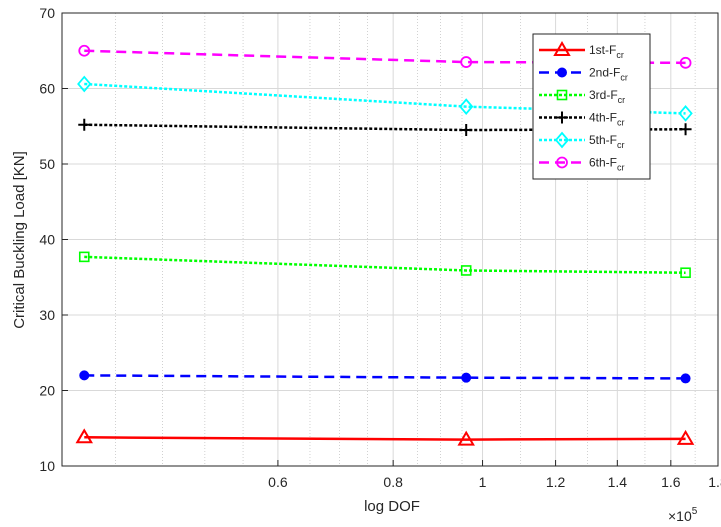  I want to click on y-axis-label: Critical Buckling Load [KN], so click(19, 240).